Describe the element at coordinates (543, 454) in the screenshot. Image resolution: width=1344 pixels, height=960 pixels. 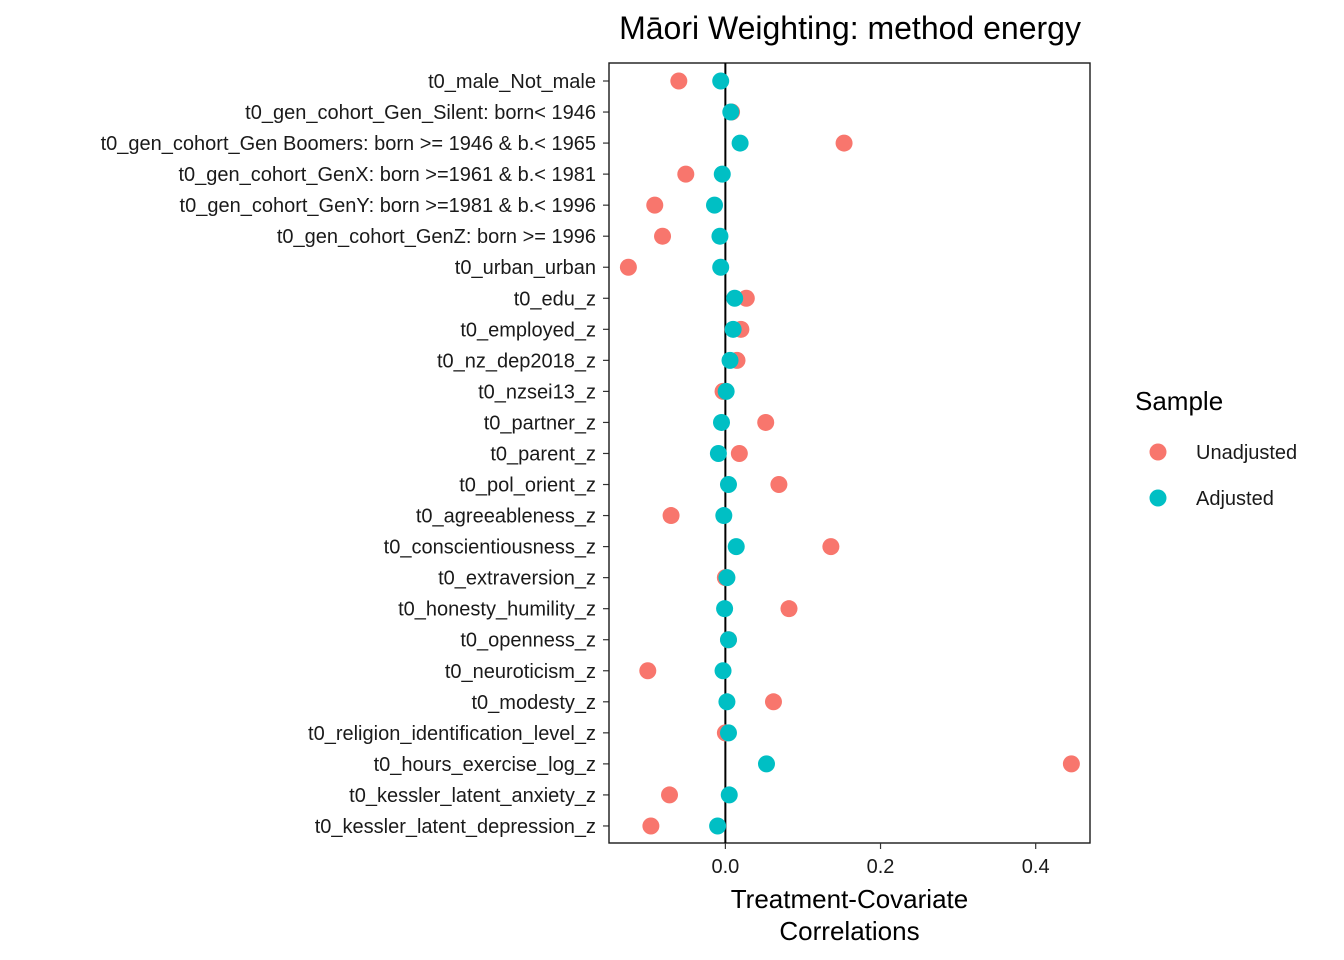
I see `y-tick-label: t0_parent_z` at that location.